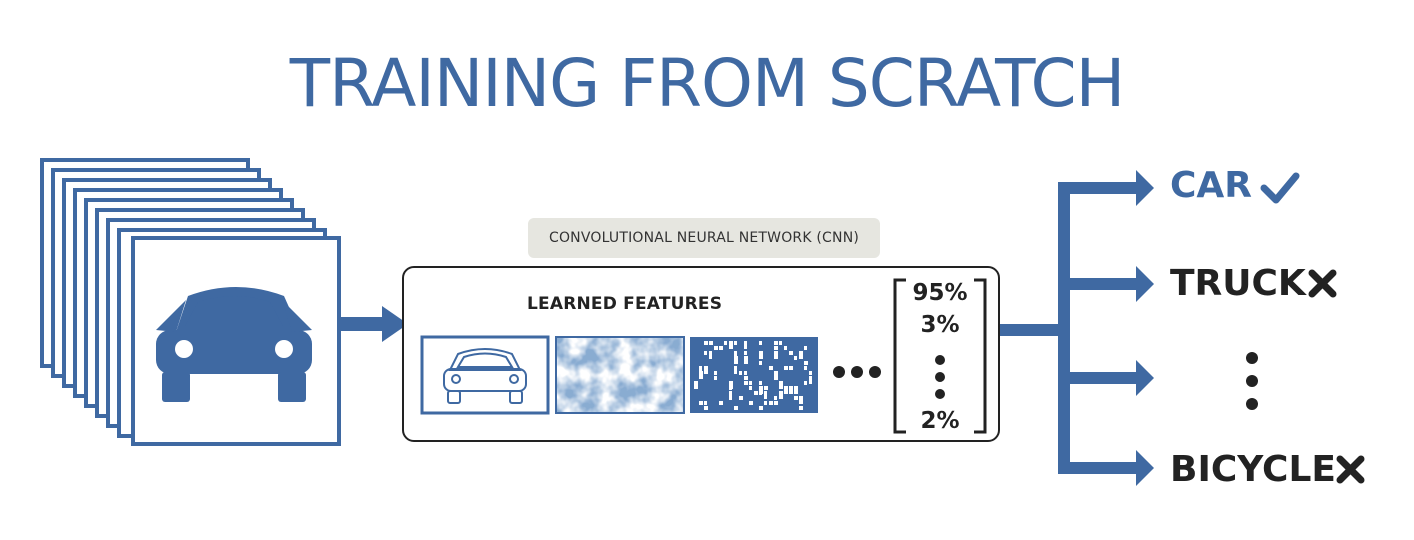 Image resolution: width=1414 pixels, height=540 pixels. Describe the element at coordinates (625, 304) in the screenshot. I see `learned-features-label: LEARNED FEATURES` at that location.